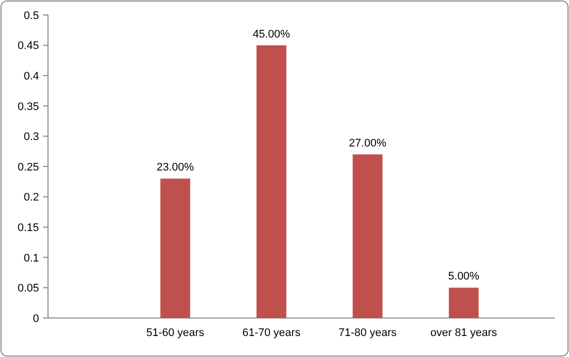  Describe the element at coordinates (28, 167) in the screenshot. I see `y-tick-label: 0.25` at that location.